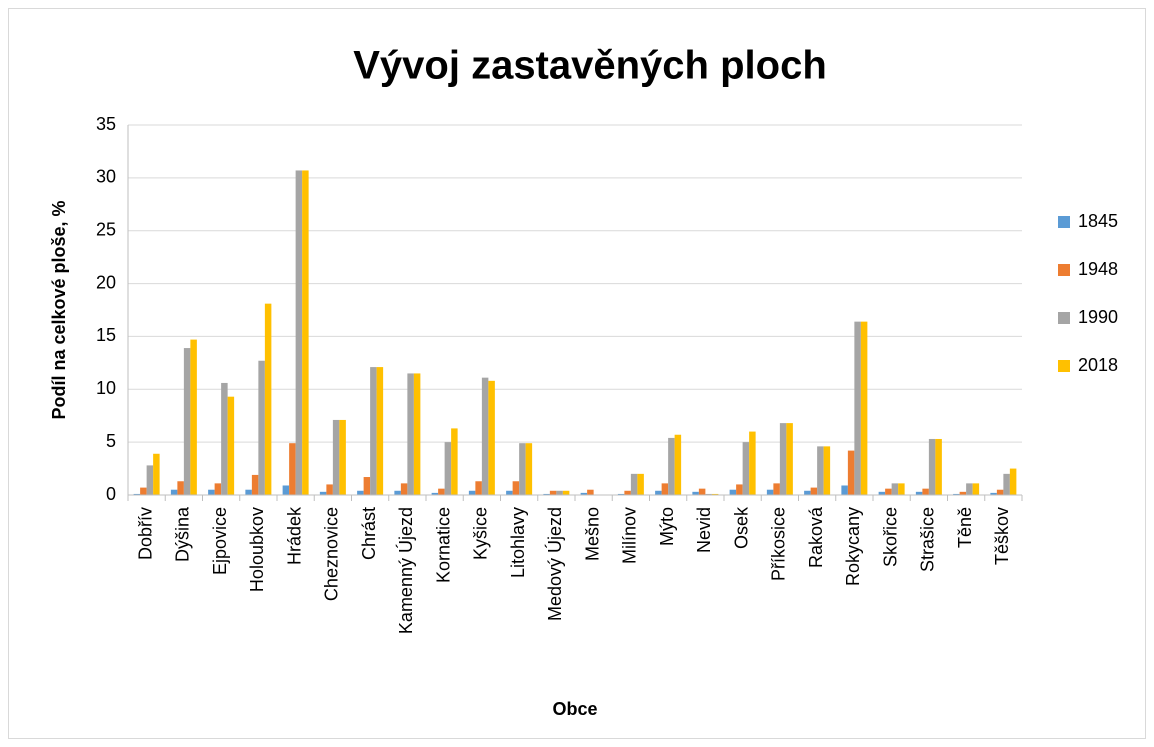  What do you see at coordinates (332, 554) in the screenshot?
I see `x-tick-label: Cheznovice` at bounding box center [332, 554].